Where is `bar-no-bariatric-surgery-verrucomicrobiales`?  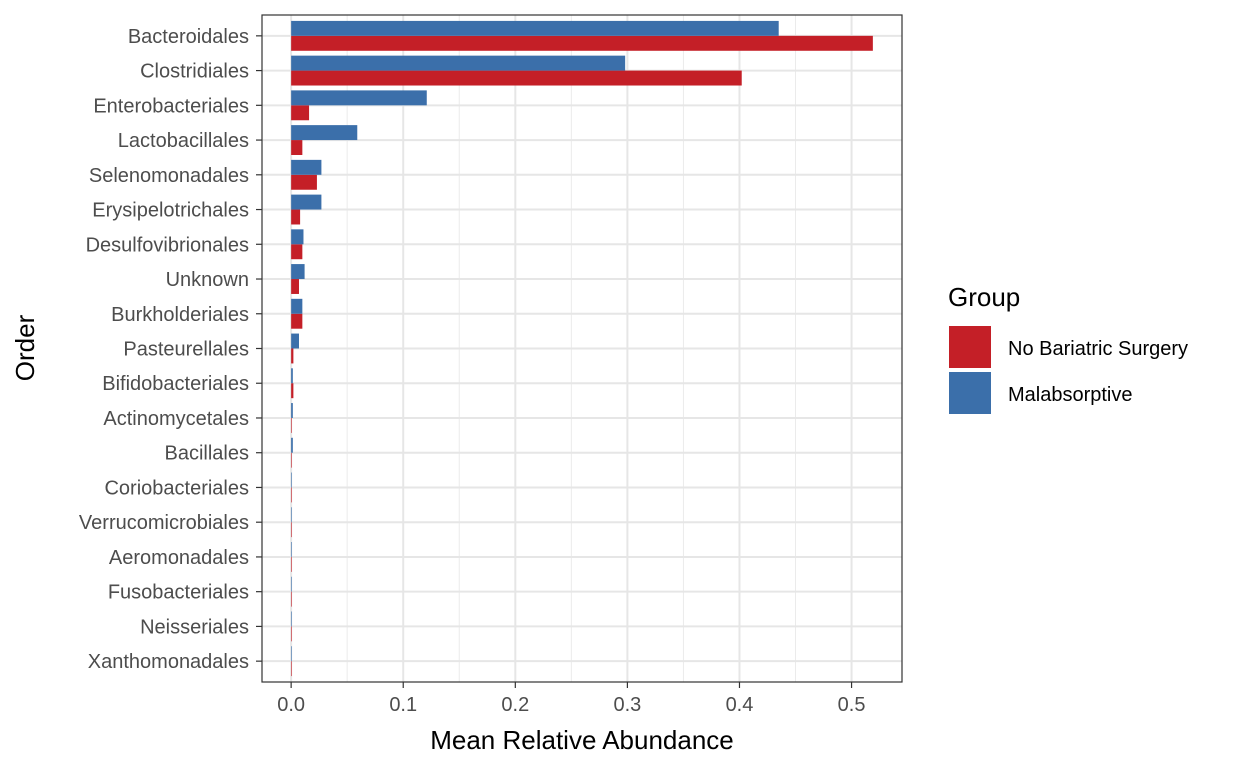 bar-no-bariatric-surgery-verrucomicrobiales is located at coordinates (291, 530).